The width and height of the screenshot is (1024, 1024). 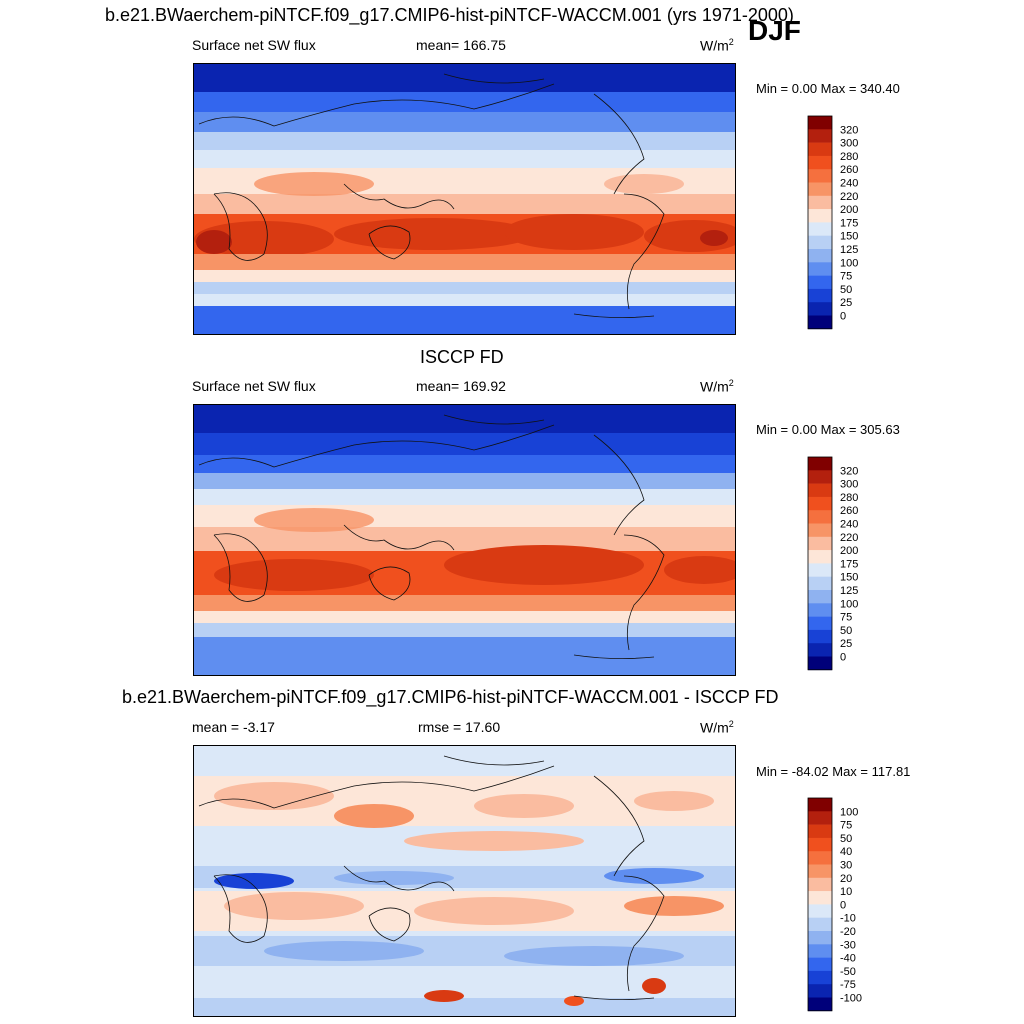 I want to click on colorbar-tick-label: 30, so click(x=846, y=866).